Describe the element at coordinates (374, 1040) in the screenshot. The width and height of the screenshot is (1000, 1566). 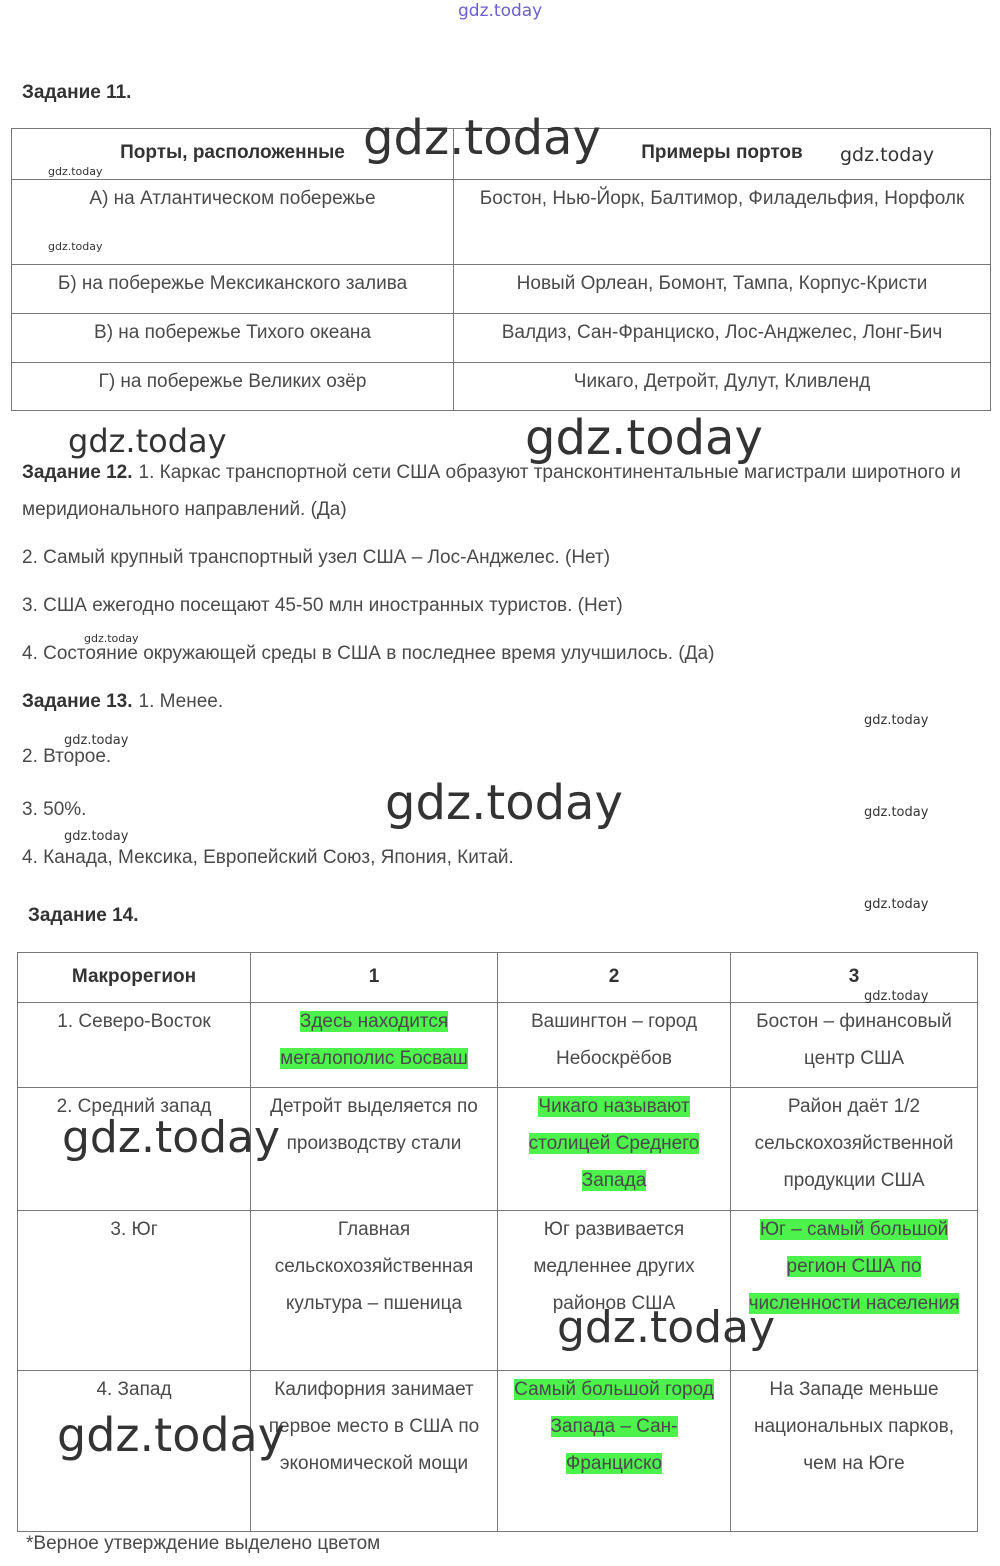
I see `highlighted-text: Здесь находится мегалополис Босваш` at that location.